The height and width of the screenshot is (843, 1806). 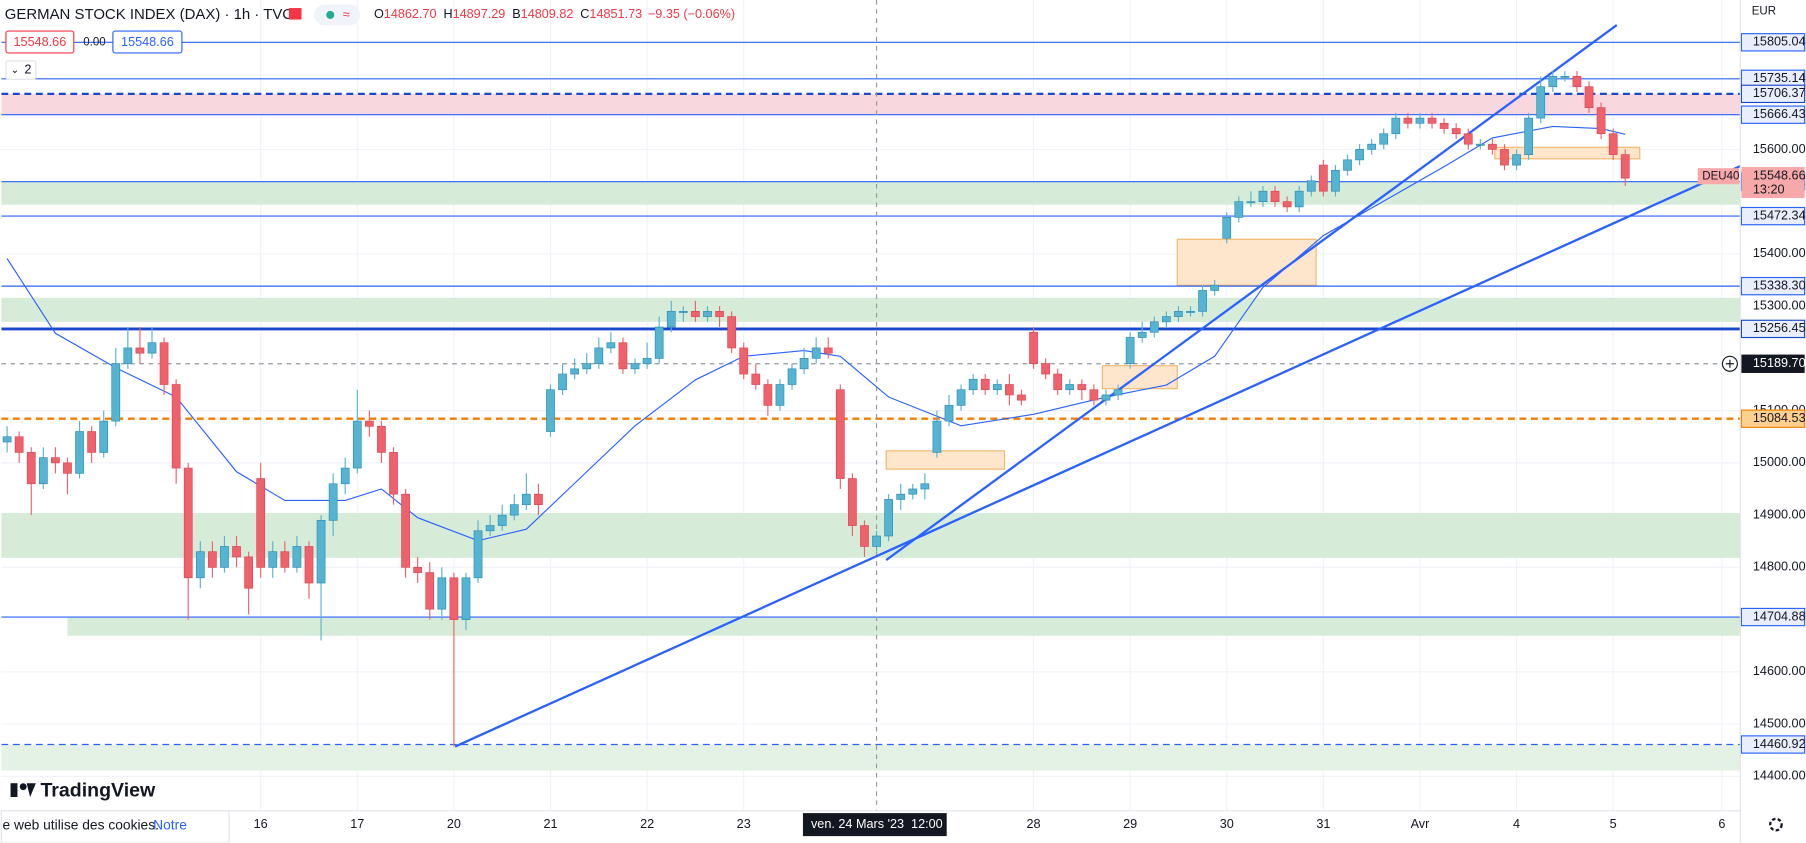 I want to click on logo-mark, so click(x=31, y=790).